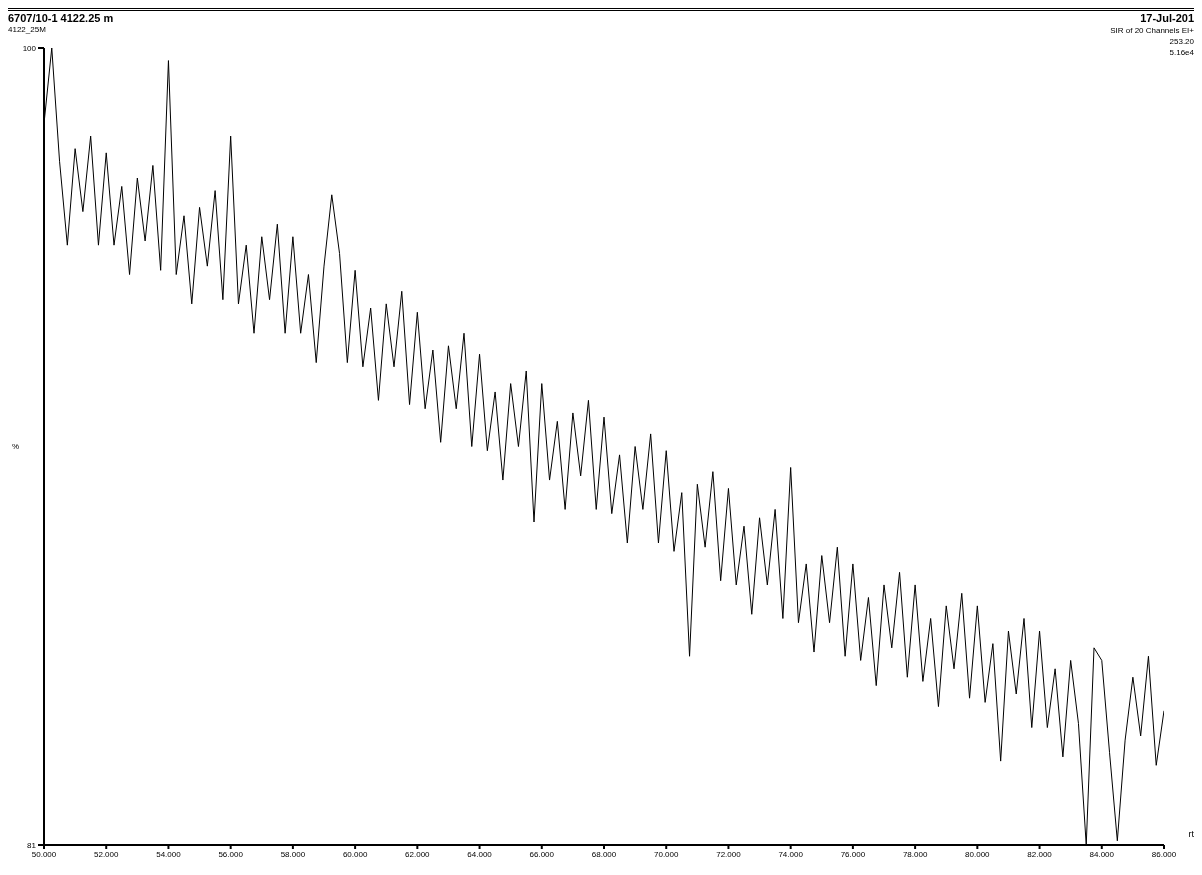 The height and width of the screenshot is (875, 1202). I want to click on text: SIR of 20 Channels EI+, so click(1152, 30).